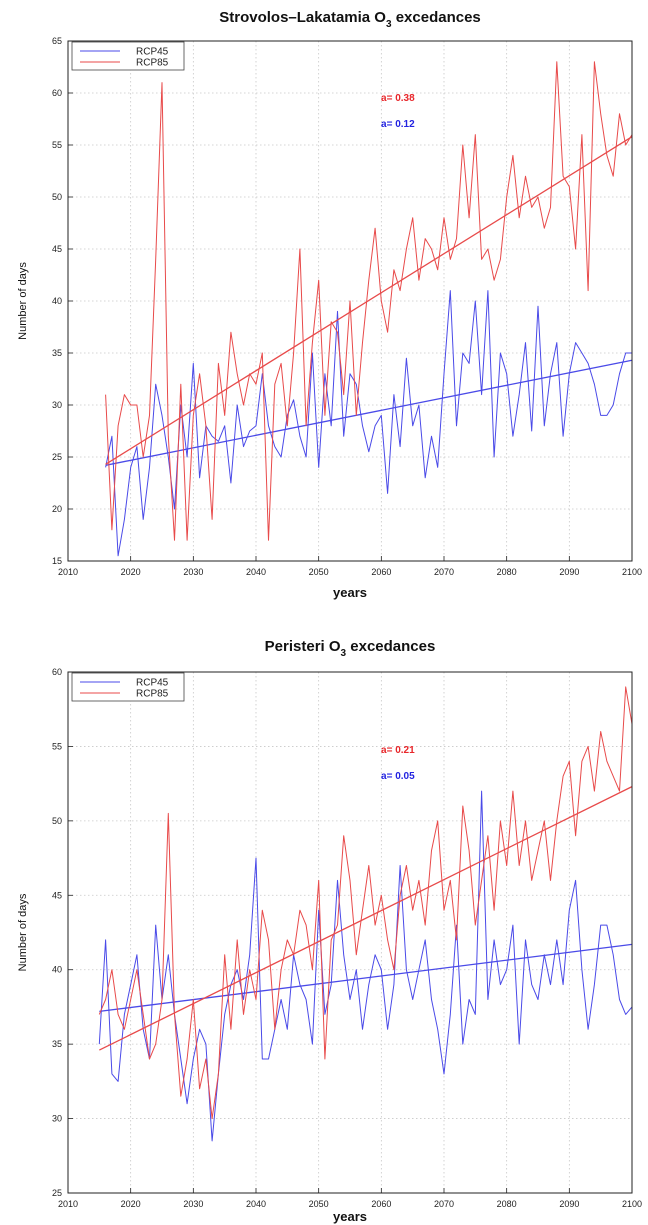 Image resolution: width=648 pixels, height=1225 pixels. Describe the element at coordinates (57, 672) in the screenshot. I see `y-tick-label: 60` at that location.